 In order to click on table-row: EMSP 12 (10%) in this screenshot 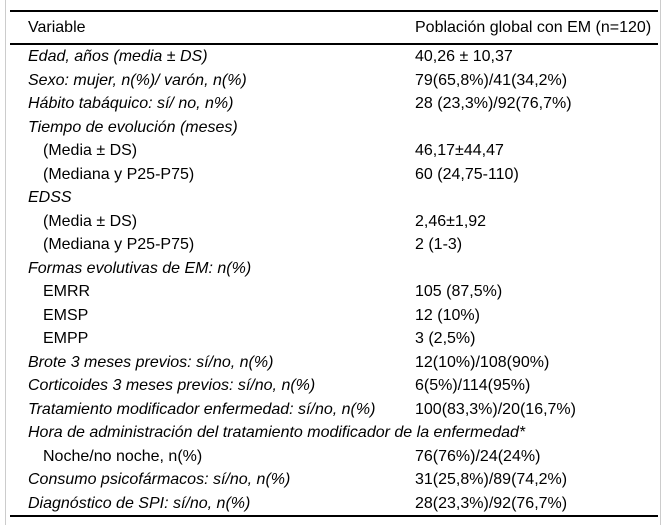, I will do `click(334, 316)`.